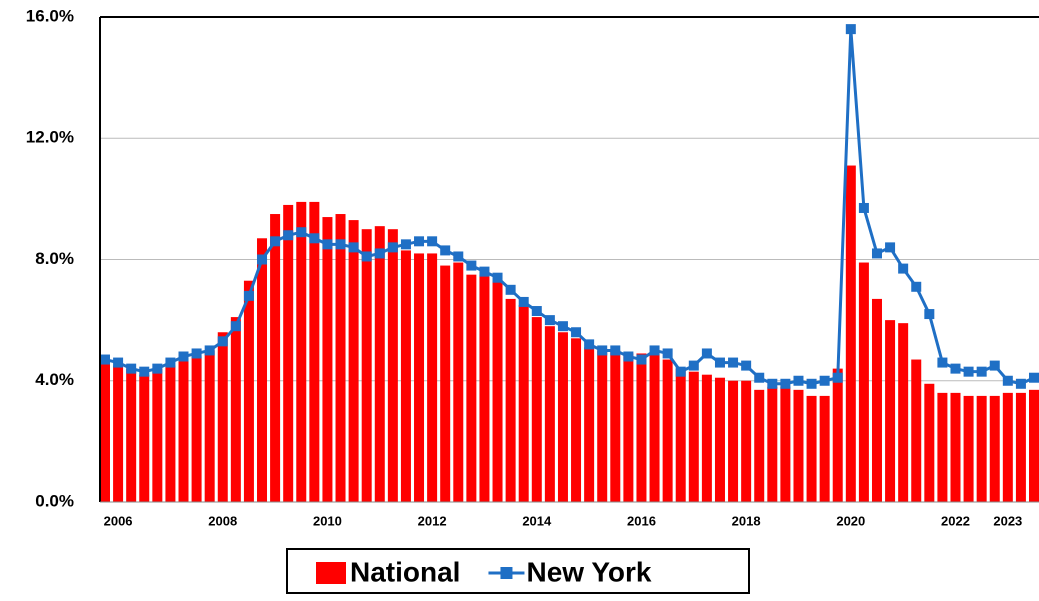  What do you see at coordinates (405, 571) in the screenshot?
I see `legend-label: National` at bounding box center [405, 571].